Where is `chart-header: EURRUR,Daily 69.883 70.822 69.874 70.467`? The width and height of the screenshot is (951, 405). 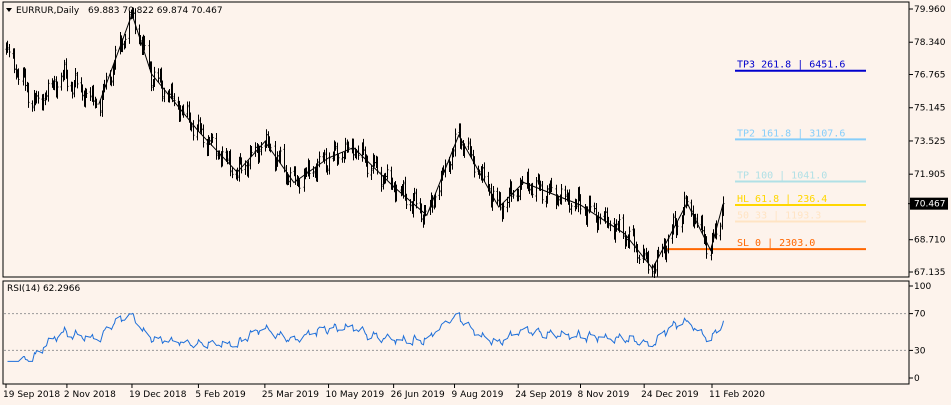 chart-header: EURRUR,Daily 69.883 70.822 69.874 70.467 is located at coordinates (114, 11).